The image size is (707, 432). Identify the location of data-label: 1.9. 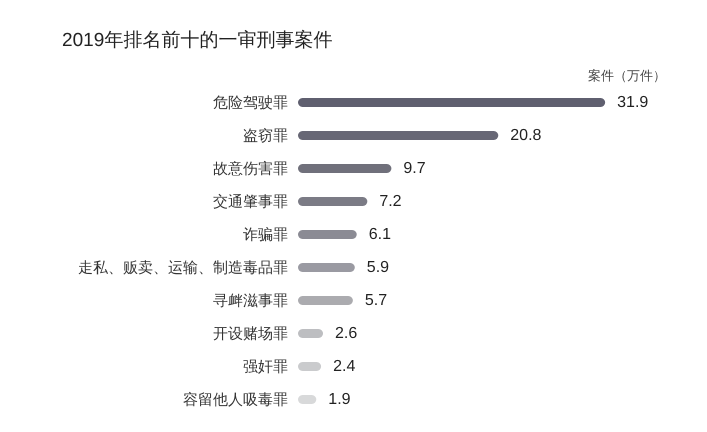
(339, 399).